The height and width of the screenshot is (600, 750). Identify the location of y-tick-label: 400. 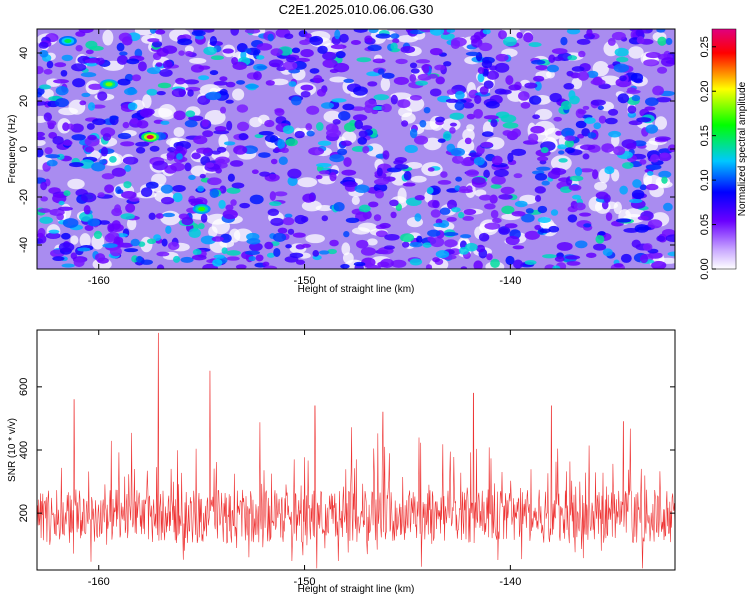
(24, 450).